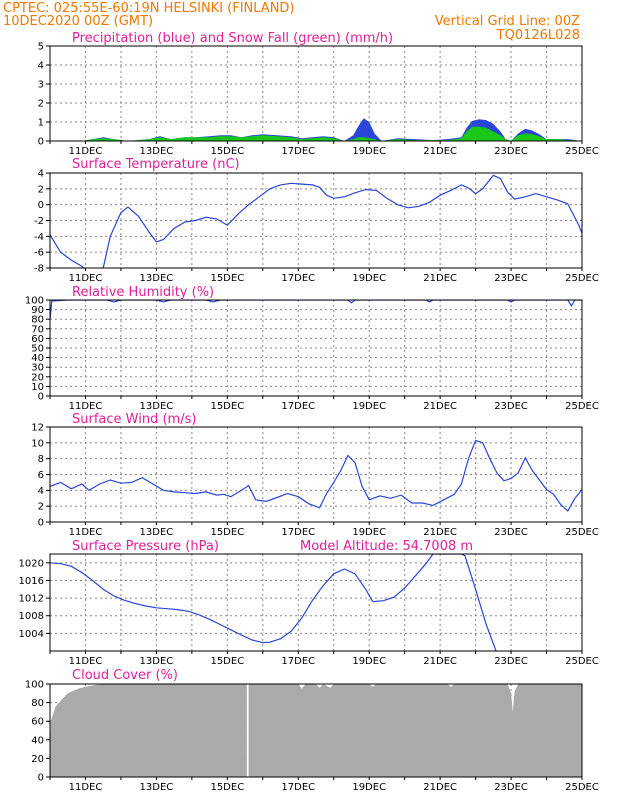 The height and width of the screenshot is (800, 618). I want to click on y-tick-label: -8, so click(39, 269).